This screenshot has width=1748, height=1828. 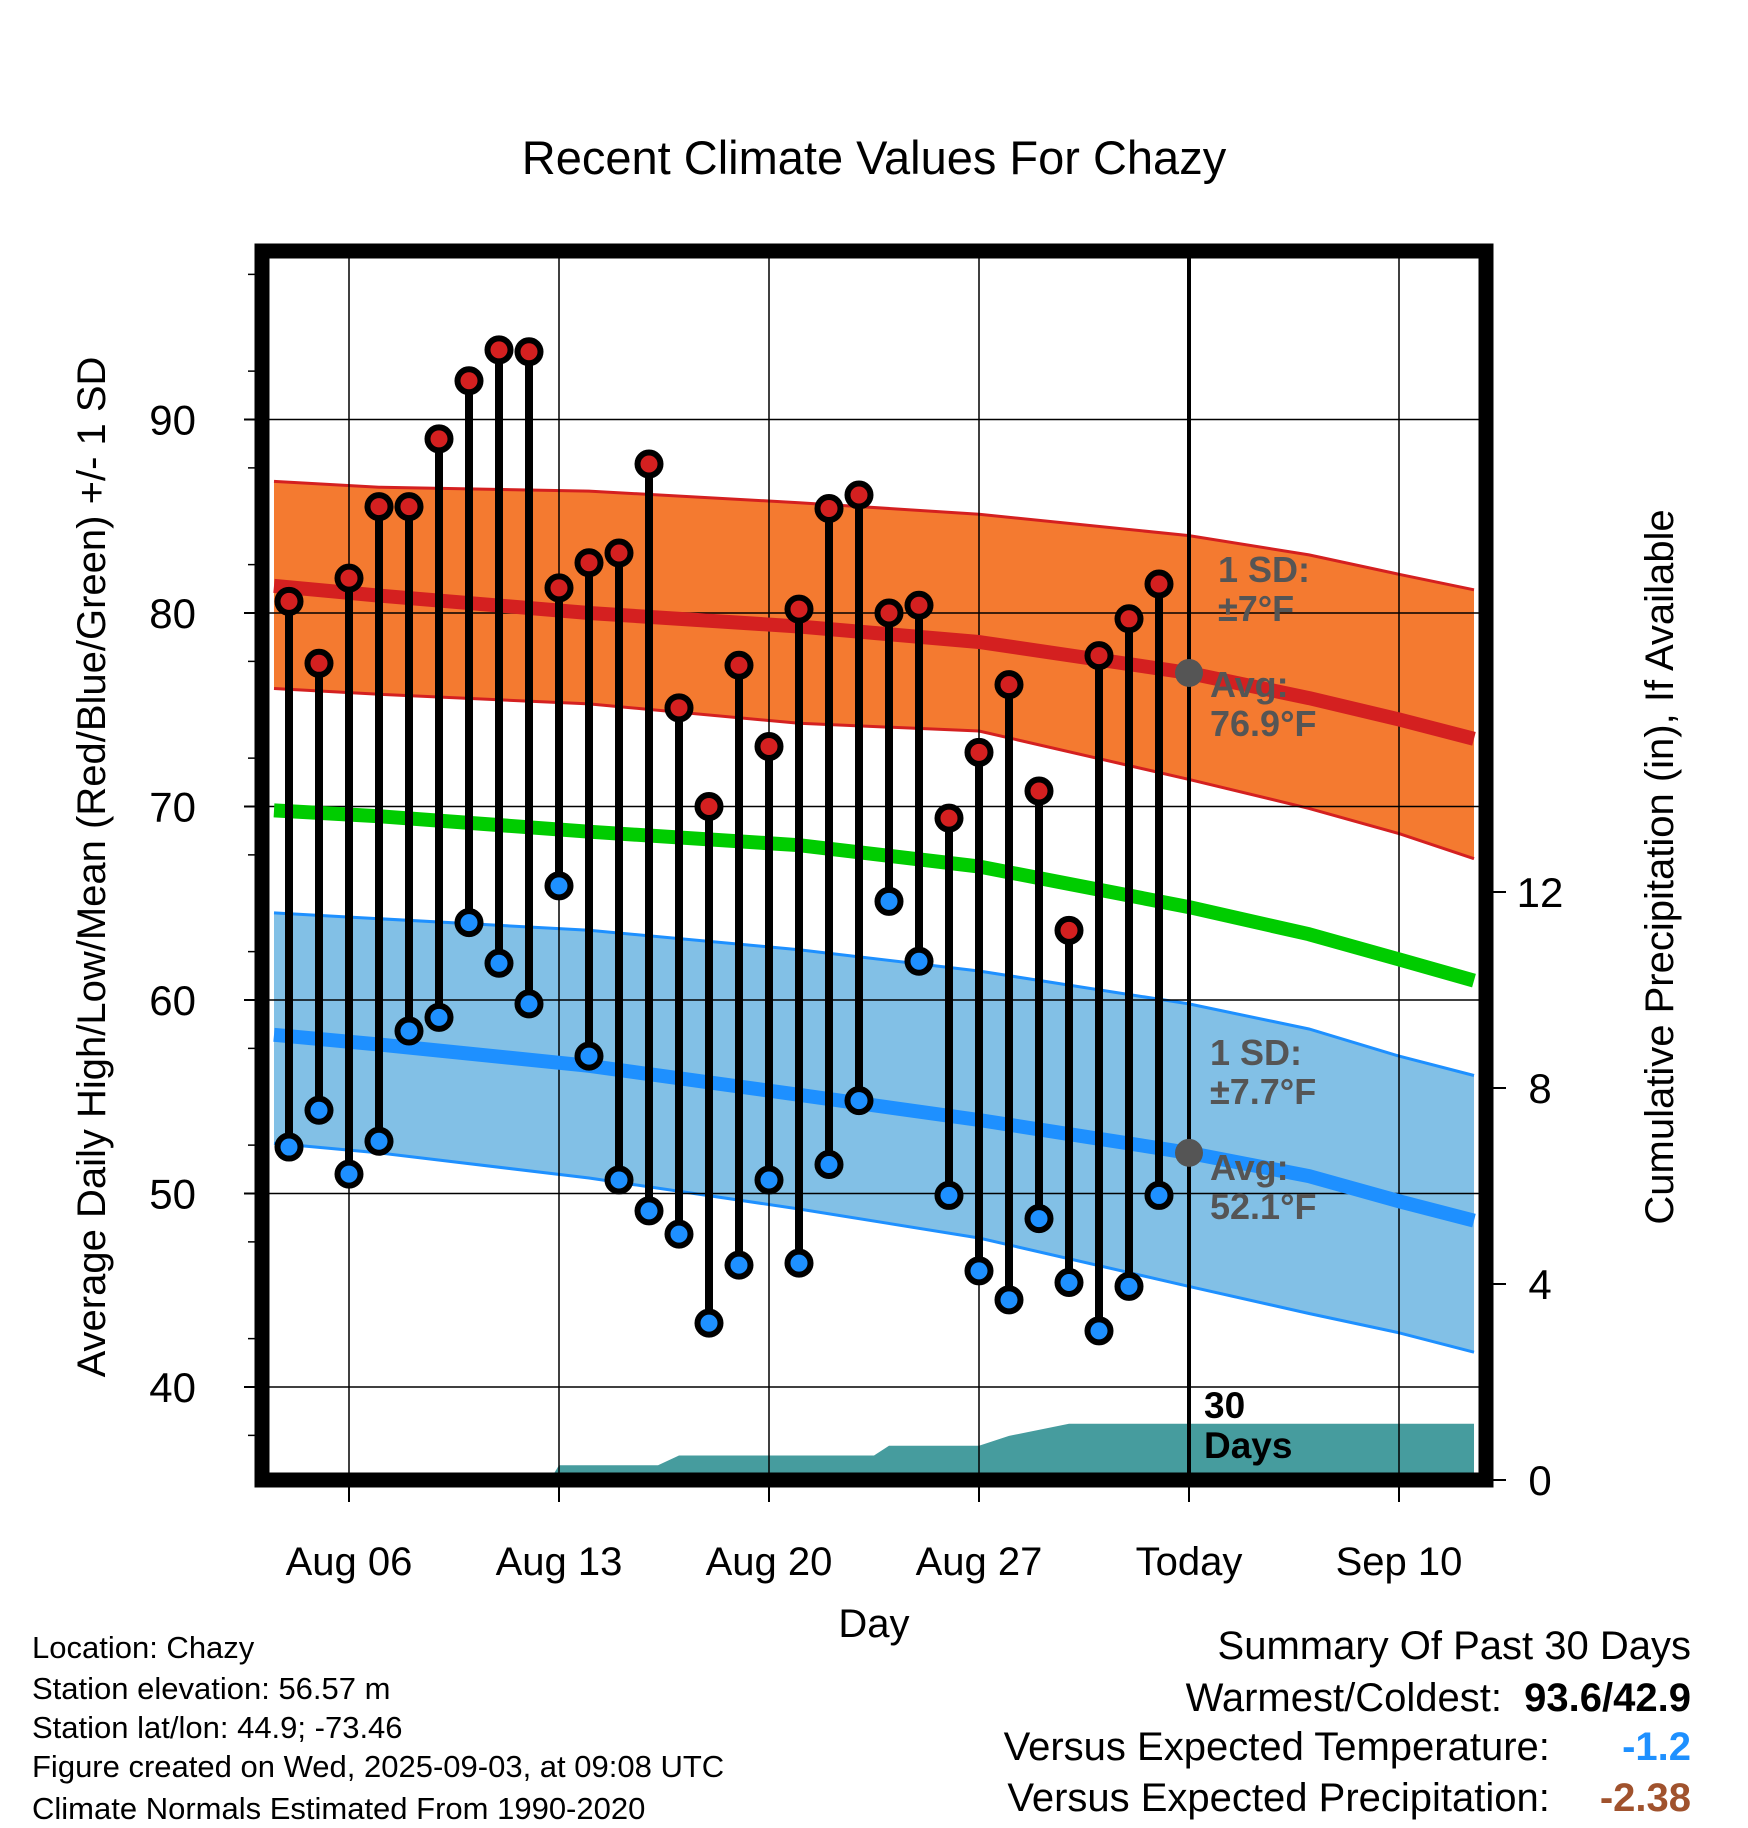 I want to click on y-tick-label: 40, so click(x=172, y=1387).